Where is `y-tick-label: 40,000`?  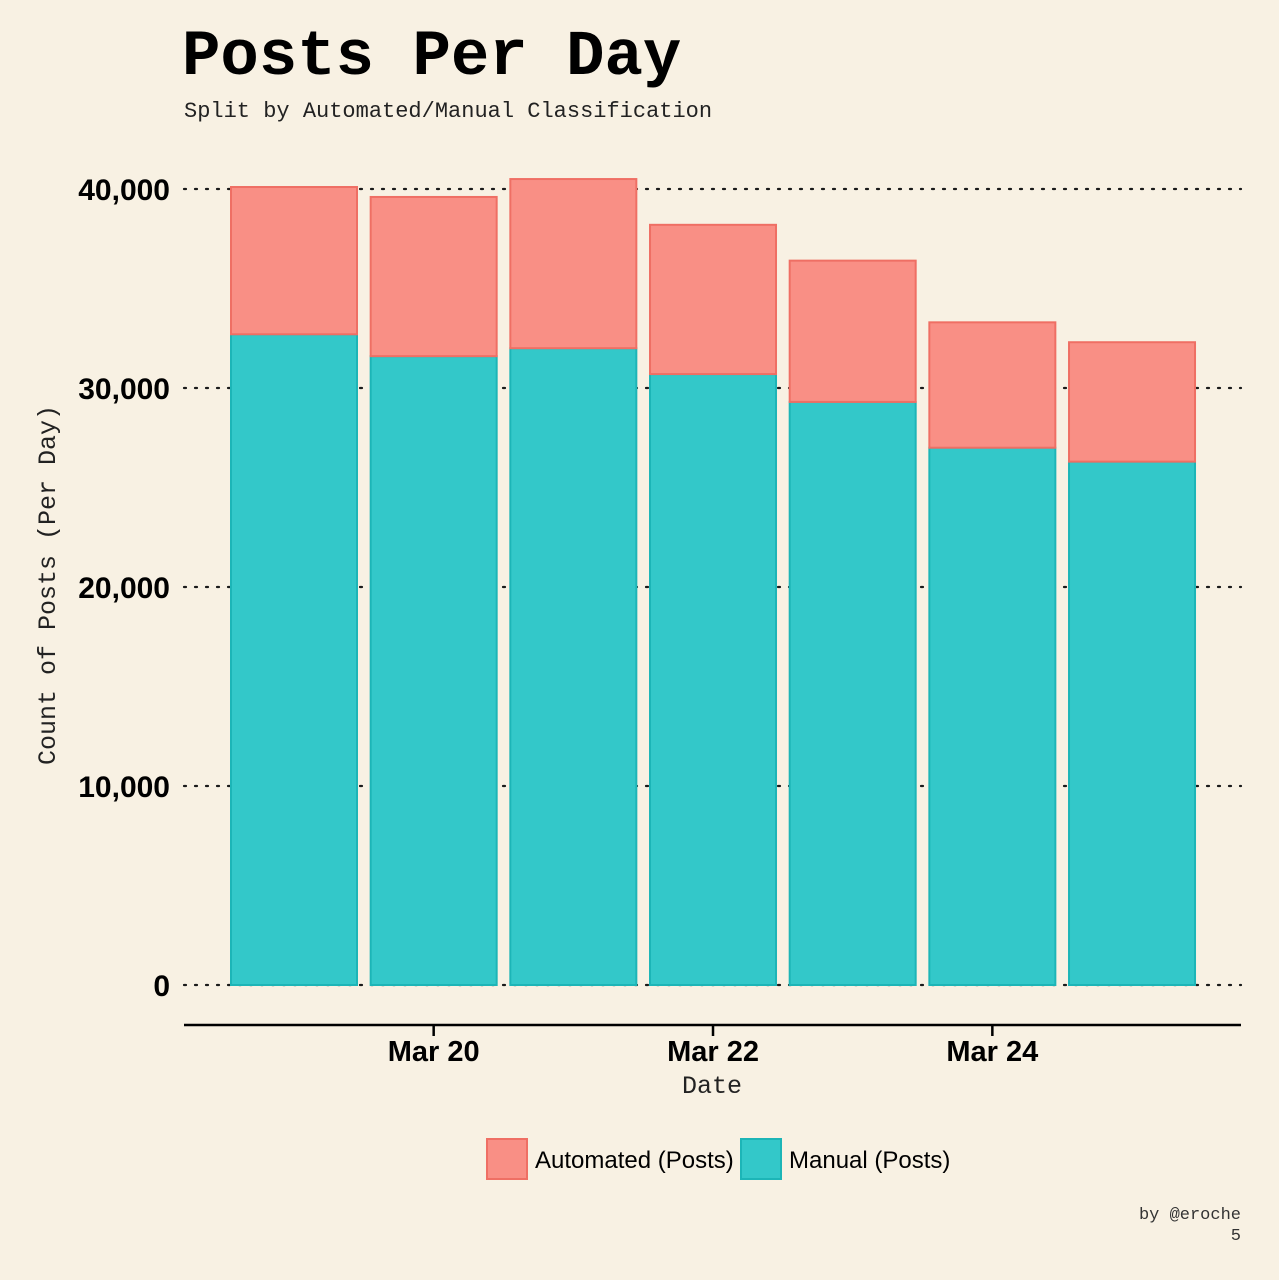 y-tick-label: 40,000 is located at coordinates (124, 190).